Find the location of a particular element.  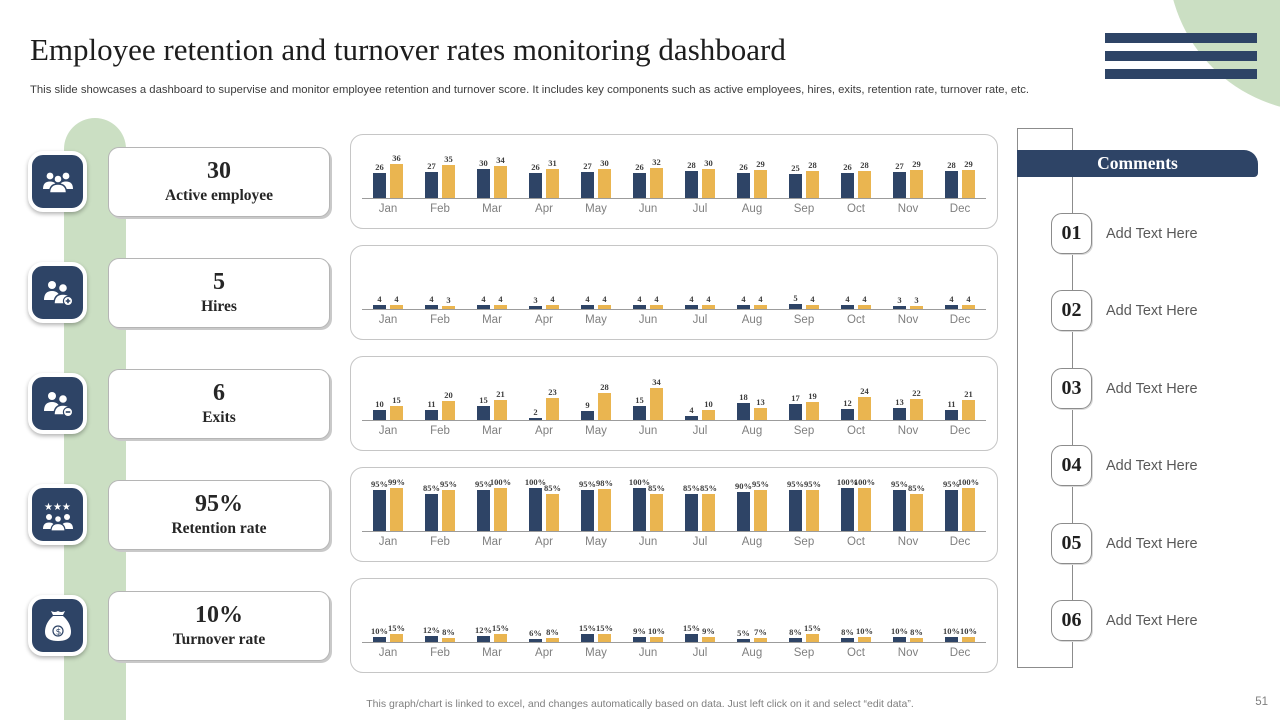

bar-value-label: 22 is located at coordinates (916, 393).